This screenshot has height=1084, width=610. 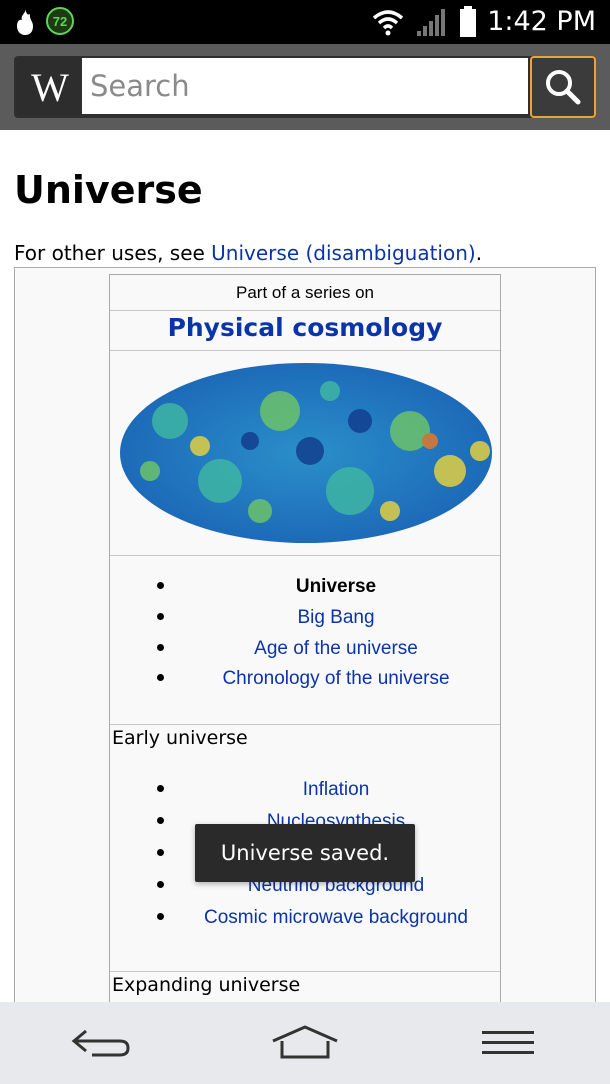 What do you see at coordinates (336, 678) in the screenshot?
I see `chronology-link: Chronology of the universe` at bounding box center [336, 678].